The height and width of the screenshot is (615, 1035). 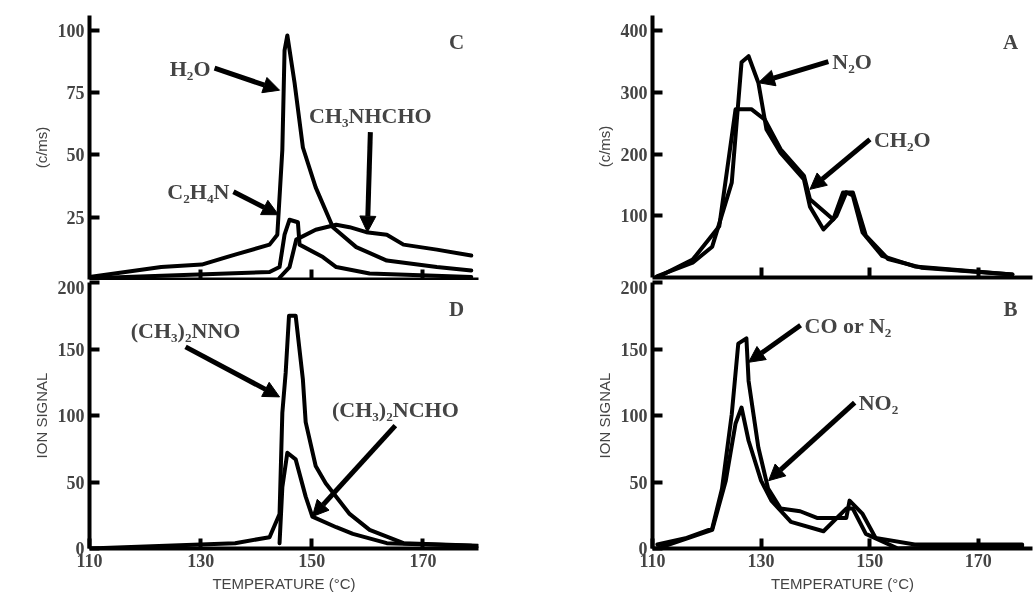 I want to click on annotation: CO or N₂, so click(x=848, y=325).